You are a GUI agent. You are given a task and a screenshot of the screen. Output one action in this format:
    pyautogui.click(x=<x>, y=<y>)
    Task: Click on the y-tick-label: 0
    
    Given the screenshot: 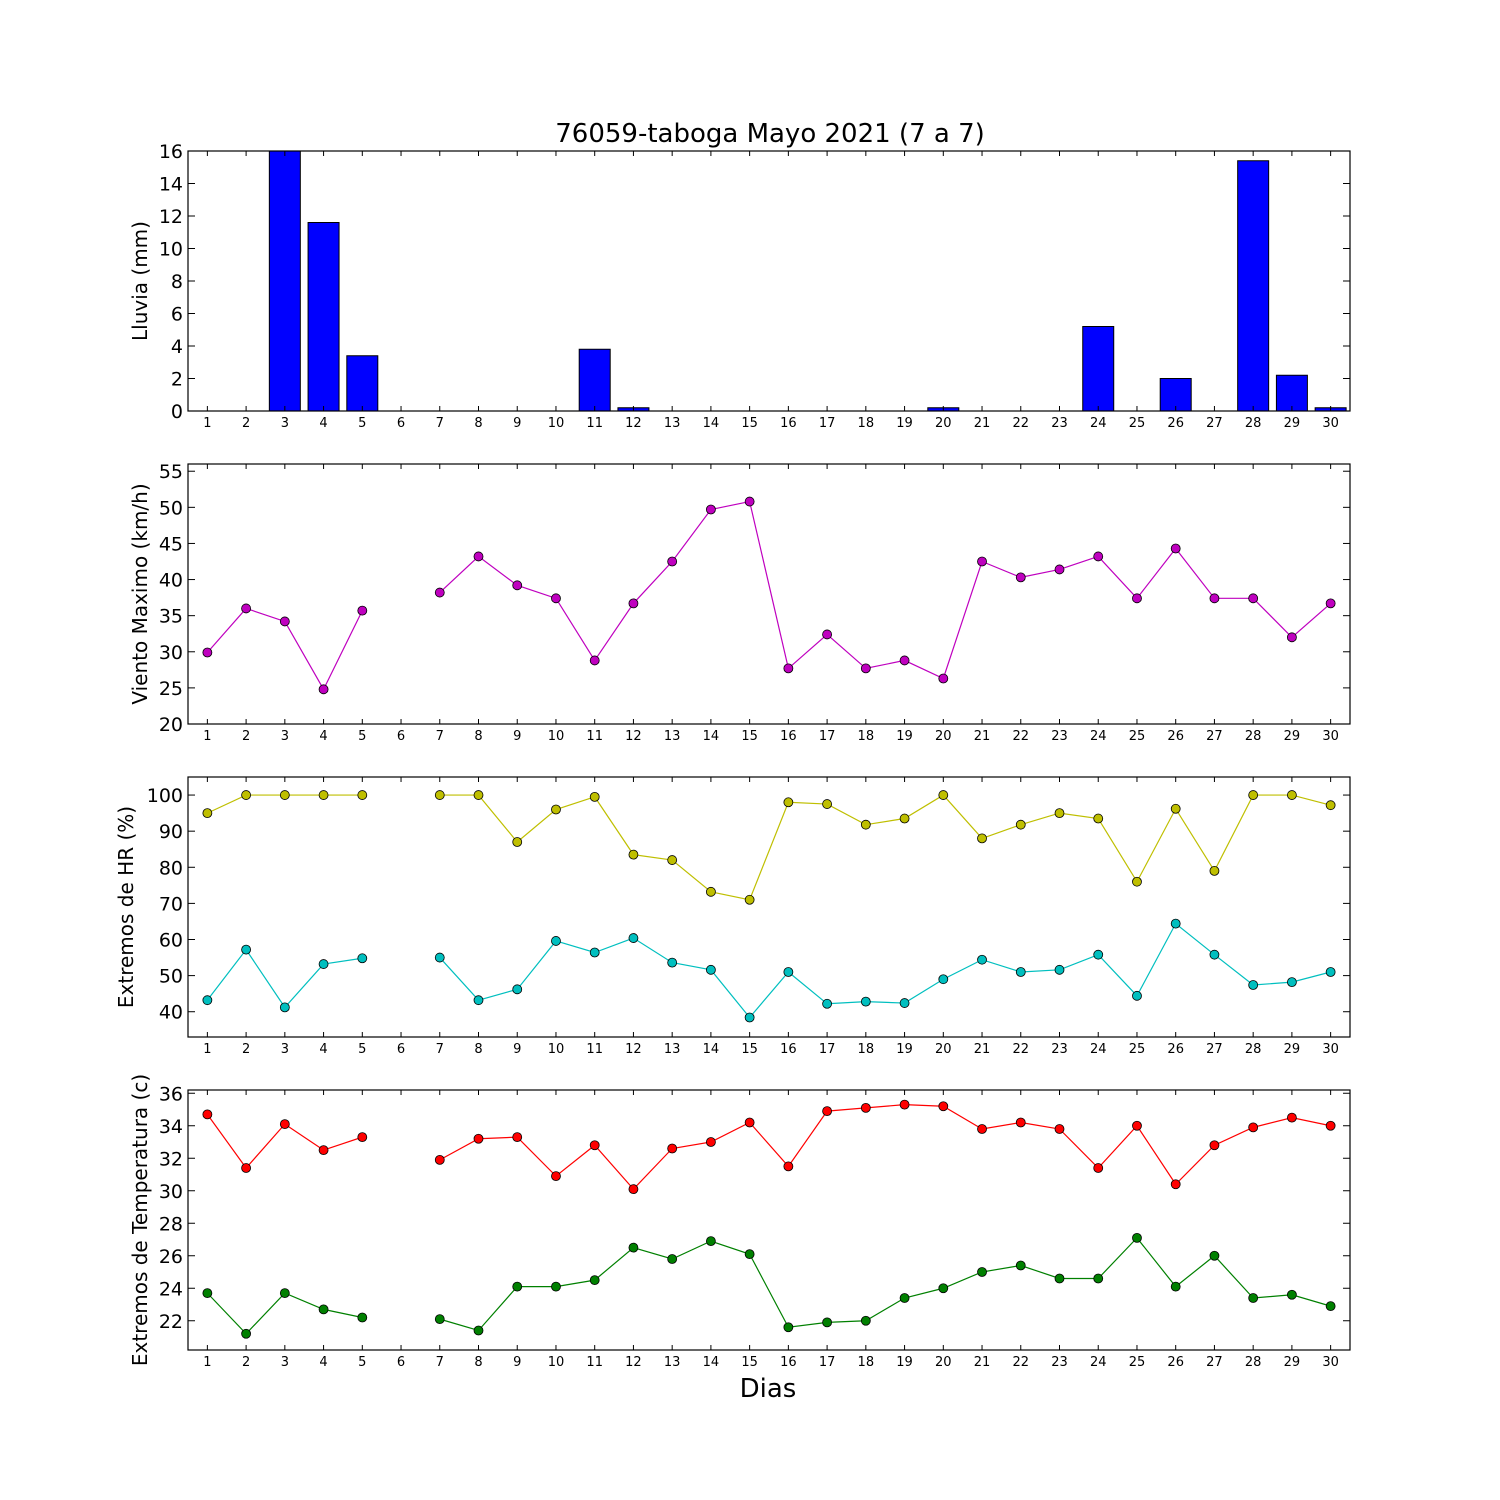 What is the action you would take?
    pyautogui.click(x=177, y=412)
    